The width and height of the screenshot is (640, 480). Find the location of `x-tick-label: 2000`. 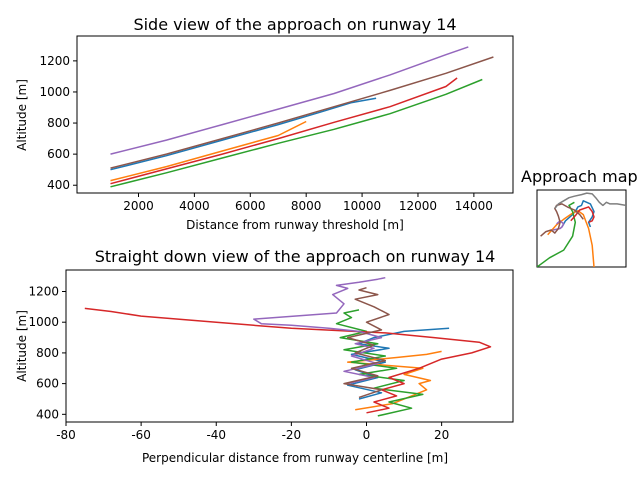

x-tick-label: 2000 is located at coordinates (138, 206).